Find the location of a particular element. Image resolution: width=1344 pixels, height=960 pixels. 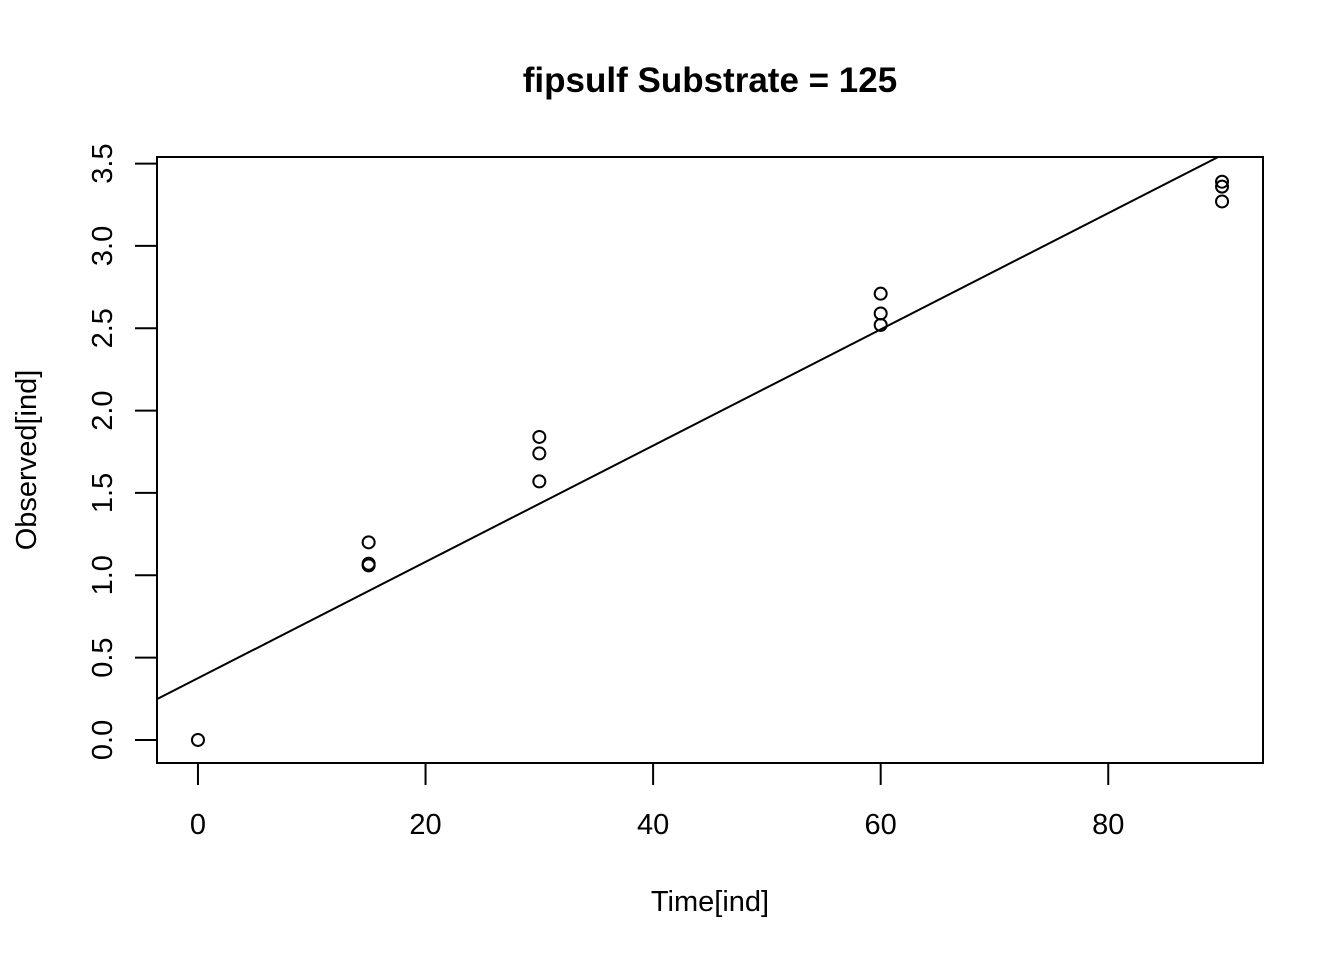

y-tick-label: 2.5 is located at coordinates (103, 328).